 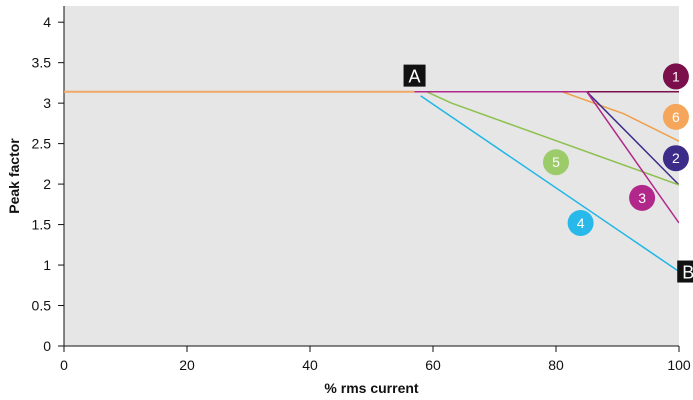 What do you see at coordinates (64, 365) in the screenshot?
I see `x-tick-label: 0` at bounding box center [64, 365].